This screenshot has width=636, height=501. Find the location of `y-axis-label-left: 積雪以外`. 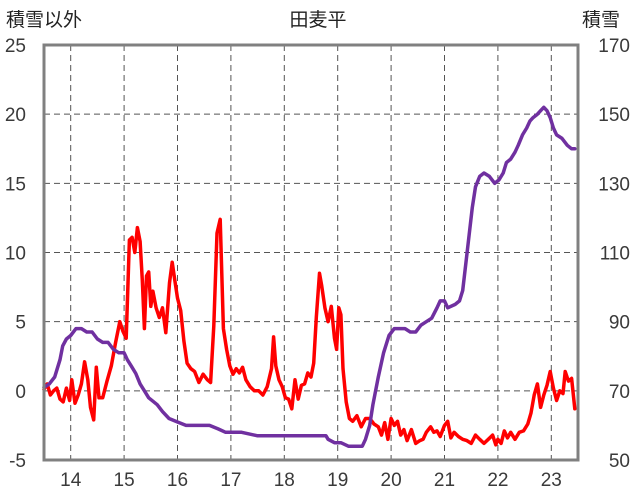

y-axis-label-left: 積雪以外 is located at coordinates (44, 20).